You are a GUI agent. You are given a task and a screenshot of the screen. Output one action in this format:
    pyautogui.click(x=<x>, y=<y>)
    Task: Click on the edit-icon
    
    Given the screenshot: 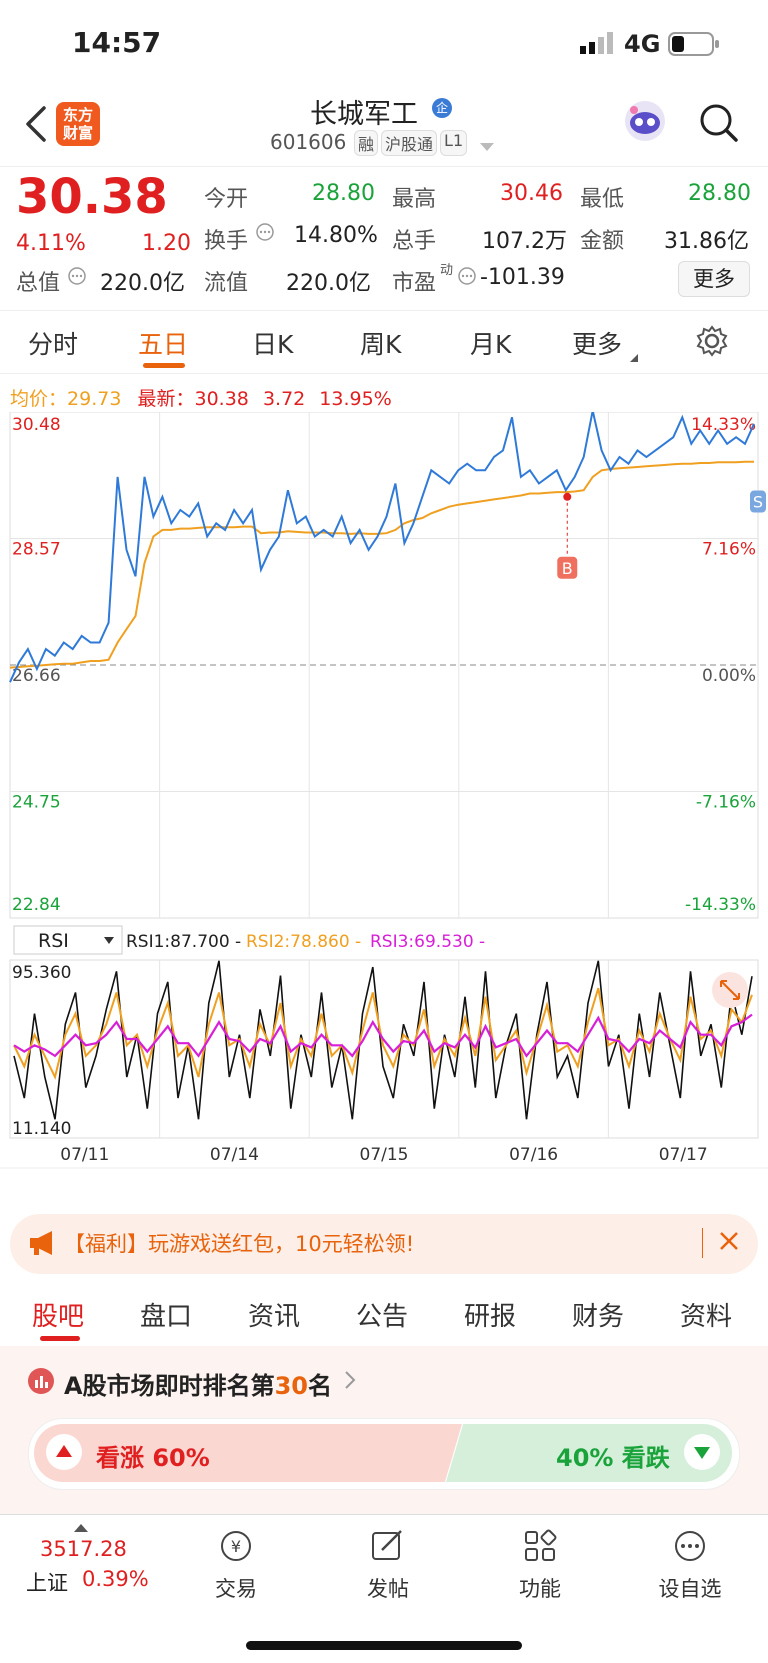 What is the action you would take?
    pyautogui.click(x=387, y=1545)
    